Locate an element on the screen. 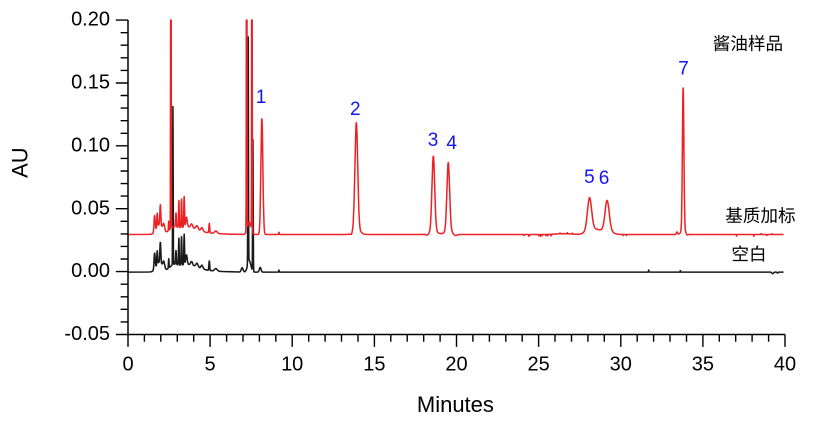  svg-text: 7 is located at coordinates (683, 69).